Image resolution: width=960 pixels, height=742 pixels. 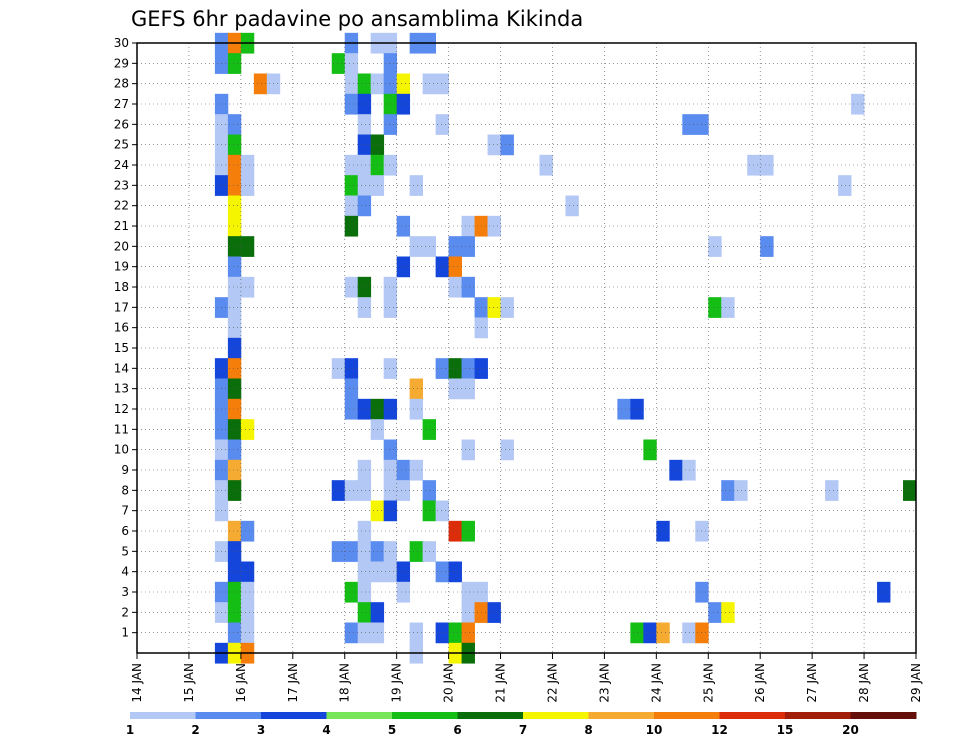 I want to click on x-tick-label: 21 JAN, so click(x=501, y=683).